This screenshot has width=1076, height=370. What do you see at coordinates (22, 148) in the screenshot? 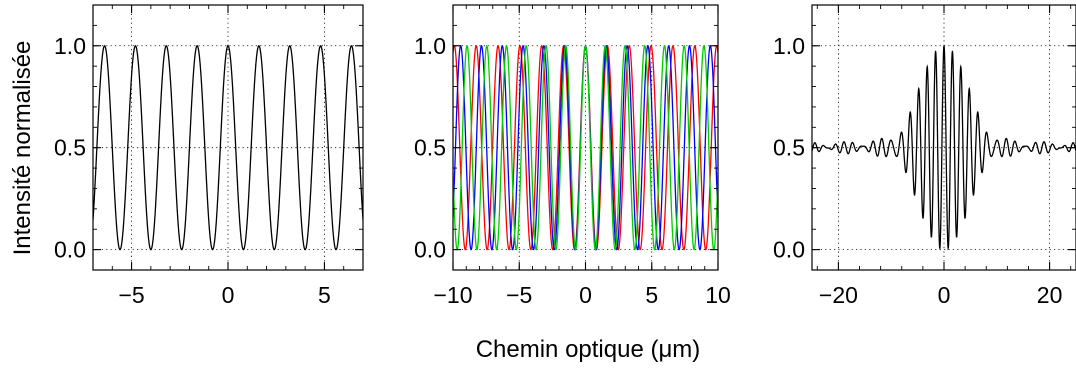
I see `y-axis-title: Intensité normalisée` at bounding box center [22, 148].